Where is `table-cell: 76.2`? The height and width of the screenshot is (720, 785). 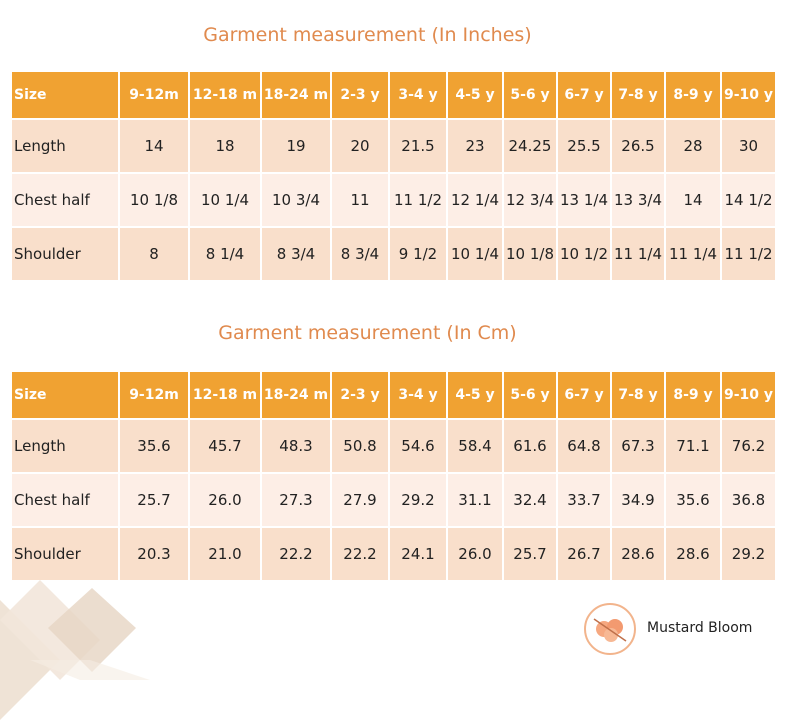 table-cell: 76.2 is located at coordinates (748, 446).